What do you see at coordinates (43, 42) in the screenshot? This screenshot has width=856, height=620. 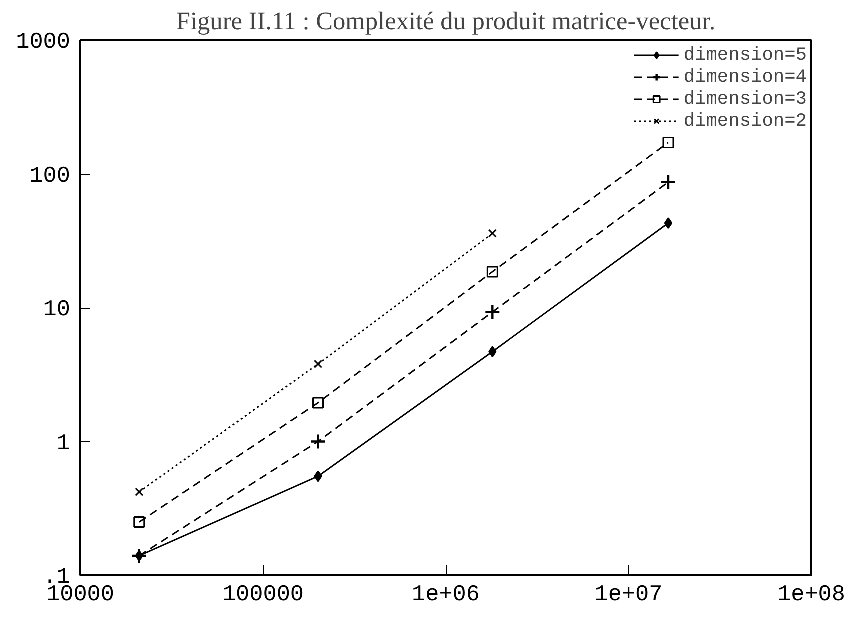 I see `y-tick-label: 1000` at bounding box center [43, 42].